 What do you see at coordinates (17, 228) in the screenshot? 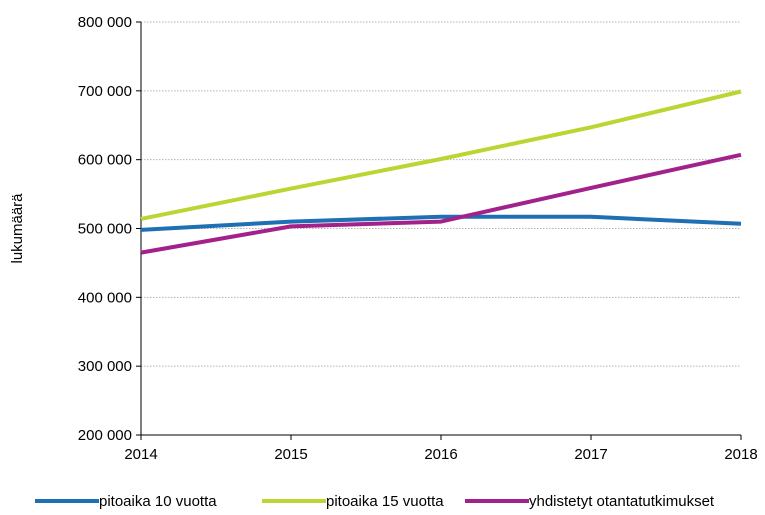
I see `y-axis-title: lukumäärä` at bounding box center [17, 228].